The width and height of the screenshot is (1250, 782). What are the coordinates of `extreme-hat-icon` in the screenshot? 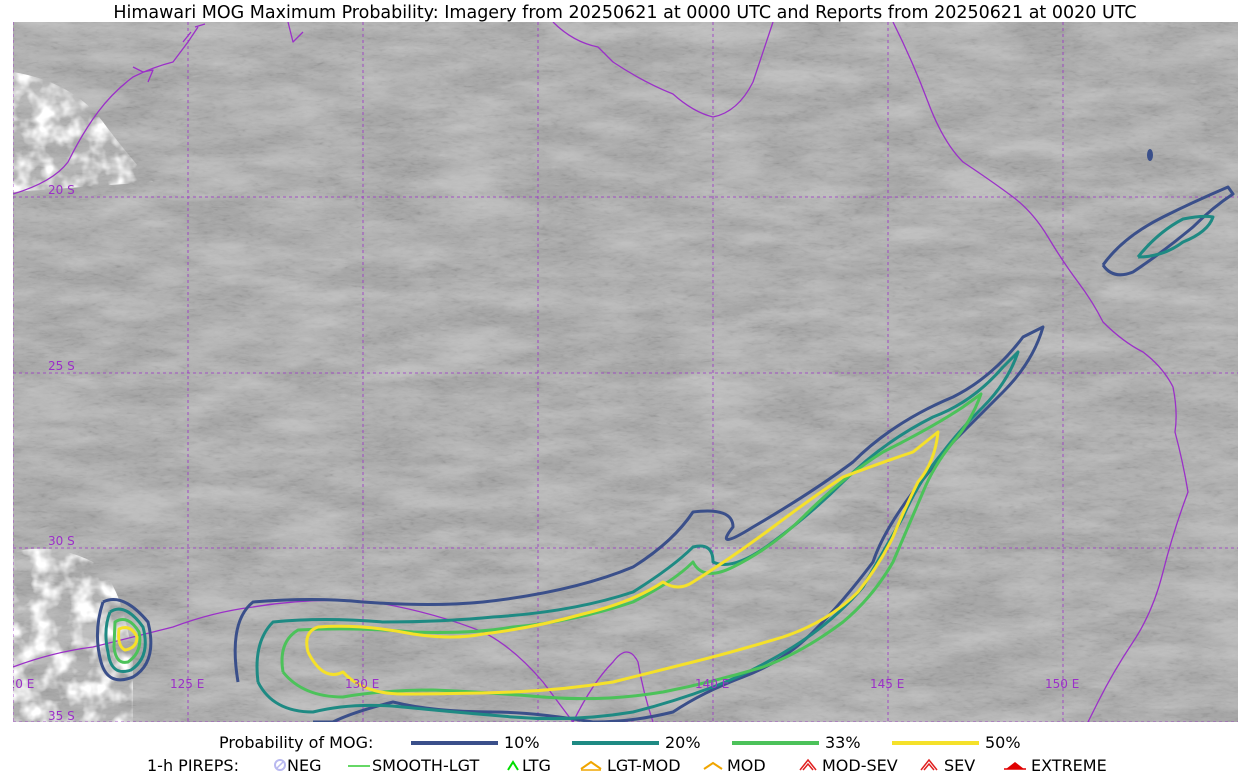 It's located at (1015, 766).